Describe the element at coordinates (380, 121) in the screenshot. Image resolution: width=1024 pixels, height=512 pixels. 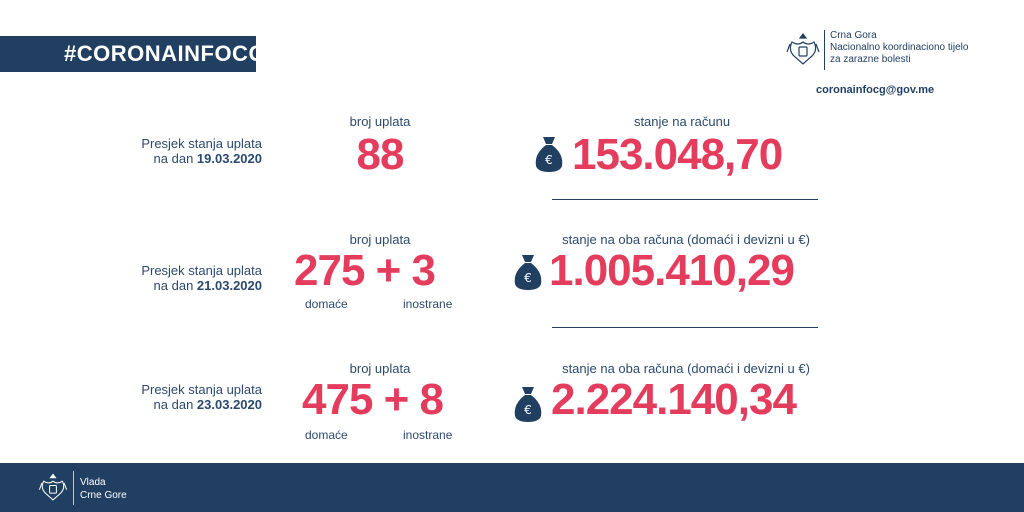
I see `row-1-count-label: broj uplata` at that location.